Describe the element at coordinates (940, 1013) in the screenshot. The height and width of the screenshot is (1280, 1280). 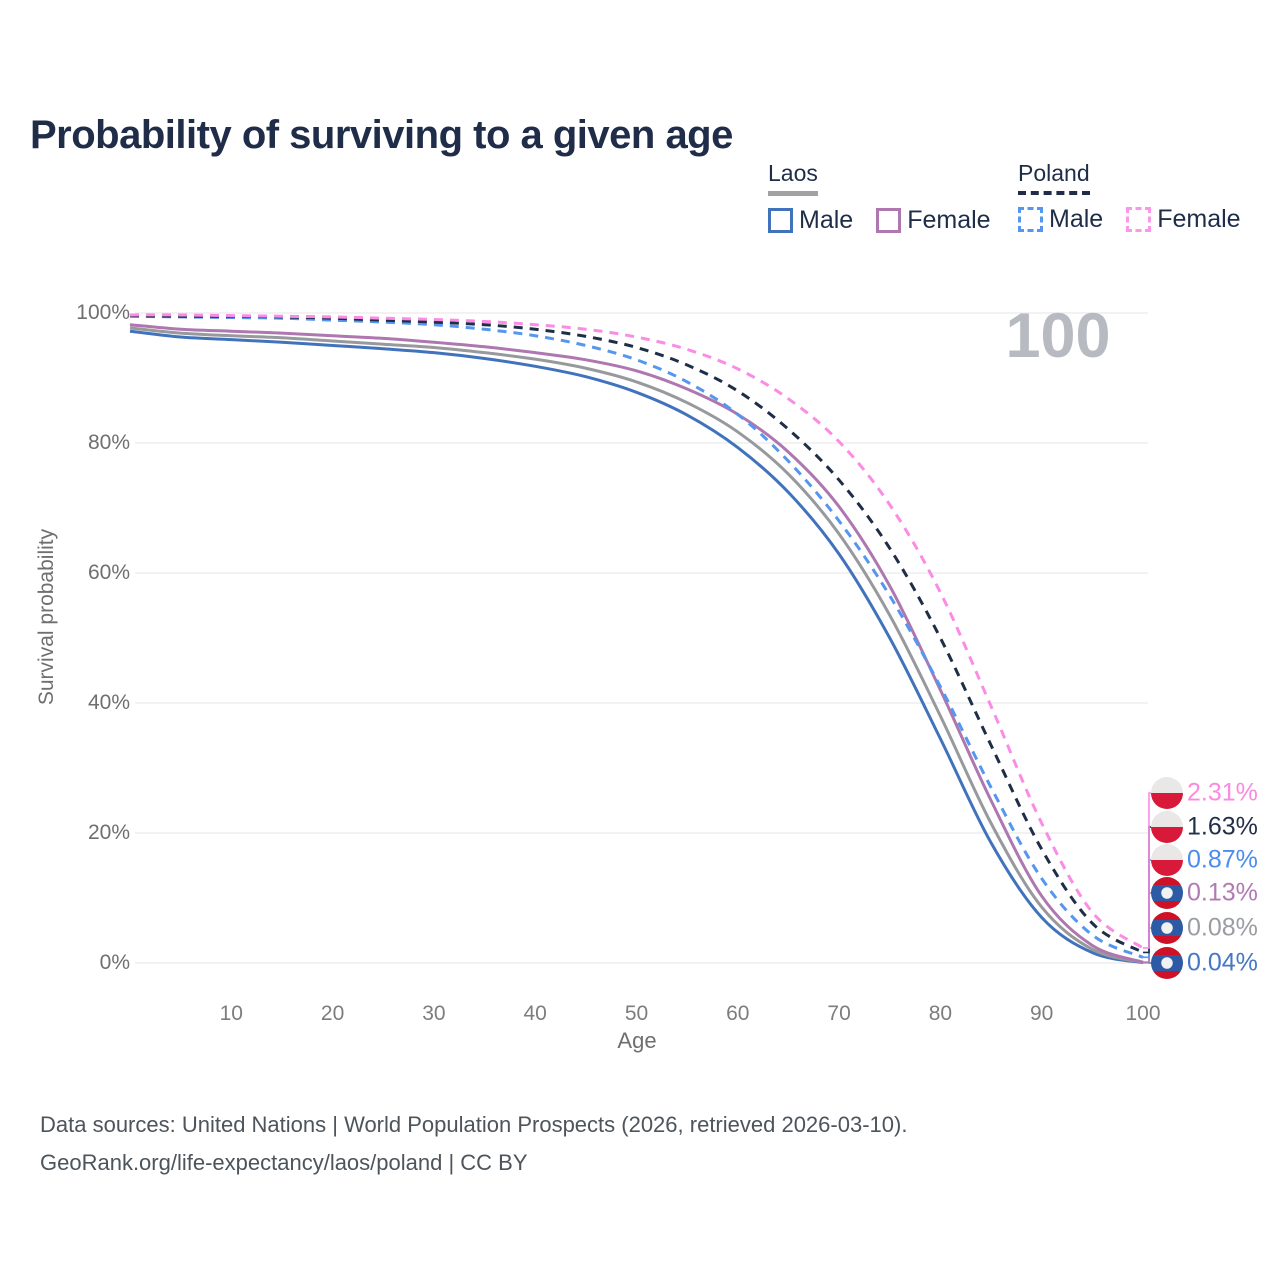
I see `x-tick-label-80: 80` at that location.